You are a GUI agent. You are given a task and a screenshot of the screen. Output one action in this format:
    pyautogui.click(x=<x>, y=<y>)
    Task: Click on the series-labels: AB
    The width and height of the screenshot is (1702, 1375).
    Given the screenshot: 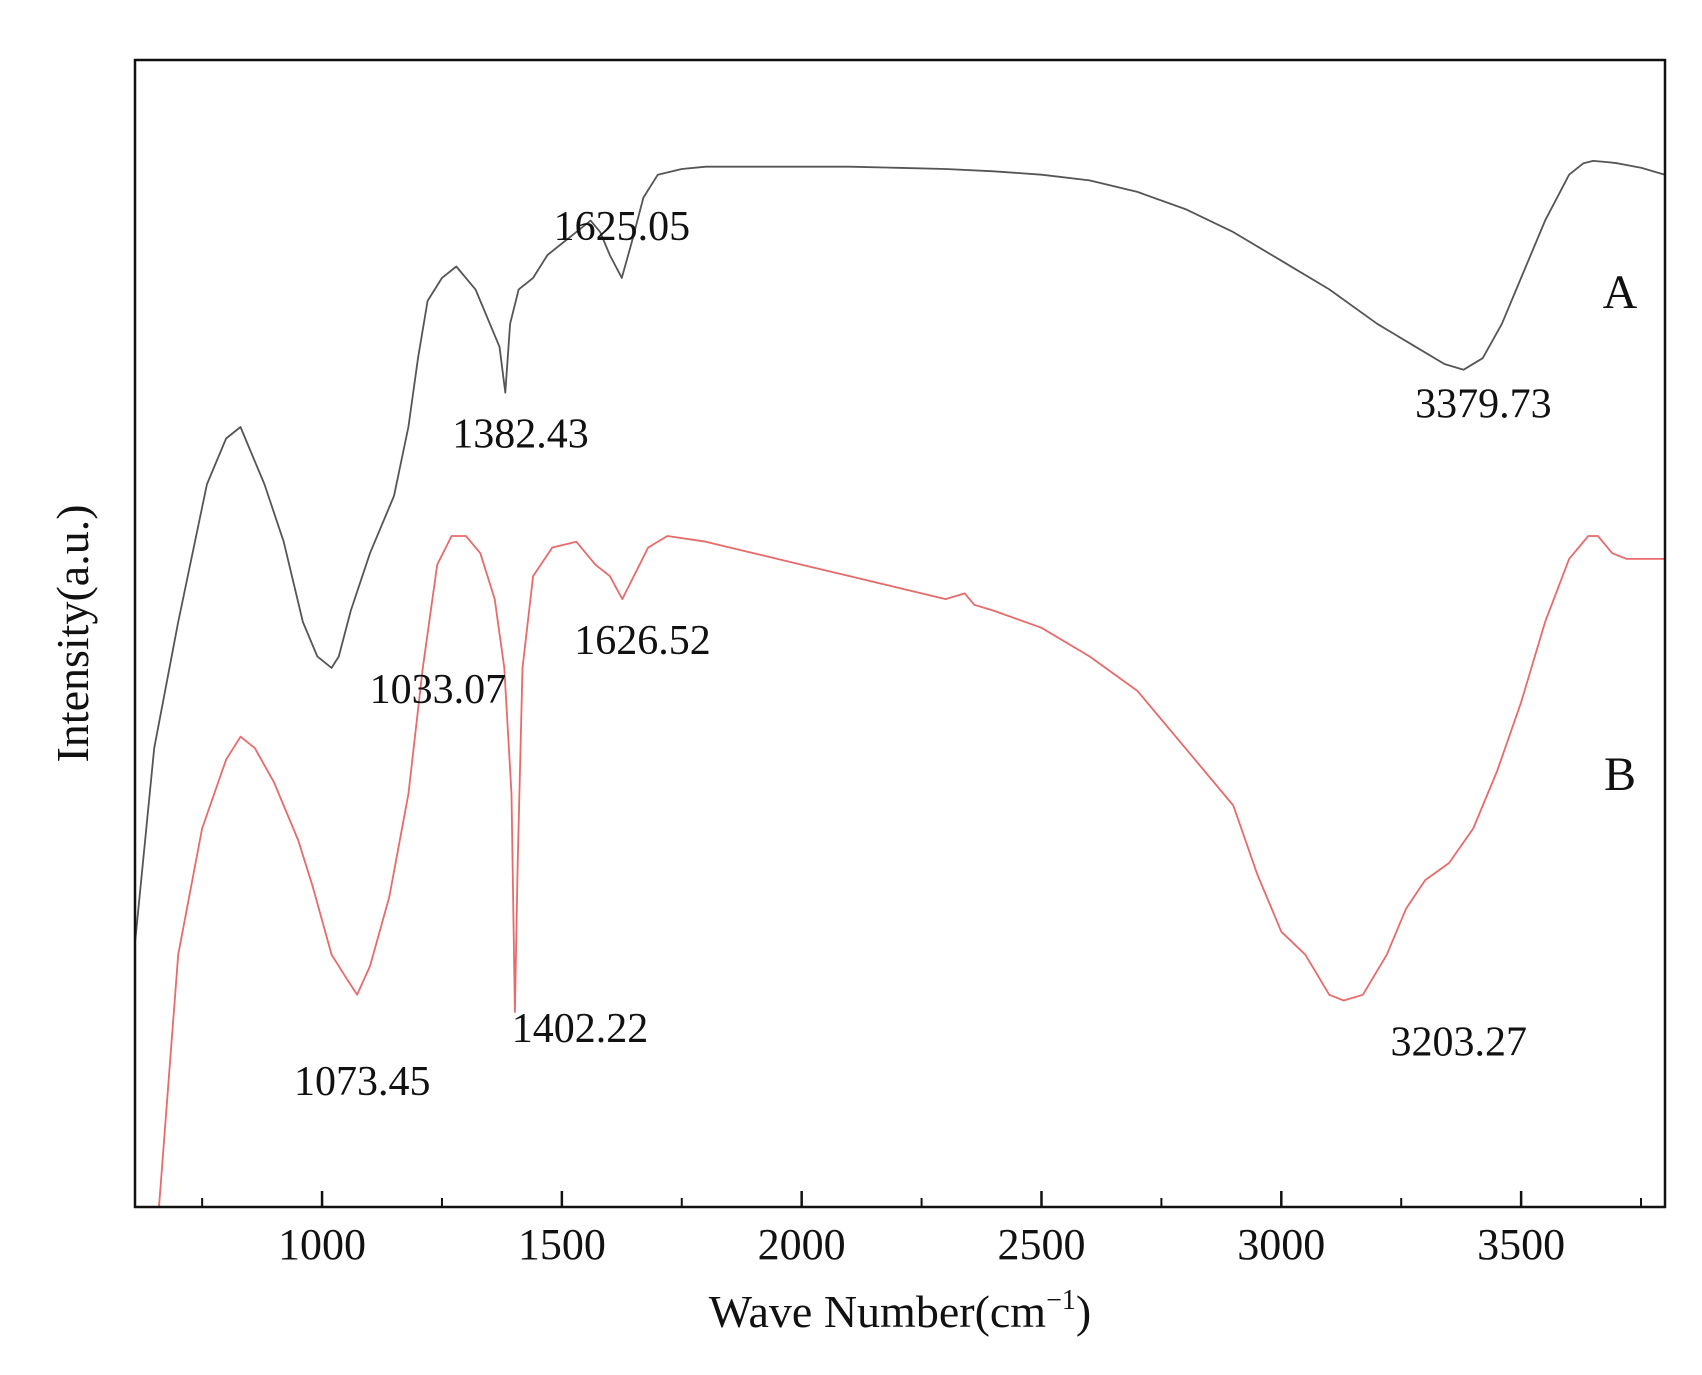 What is the action you would take?
    pyautogui.click(x=1620, y=533)
    